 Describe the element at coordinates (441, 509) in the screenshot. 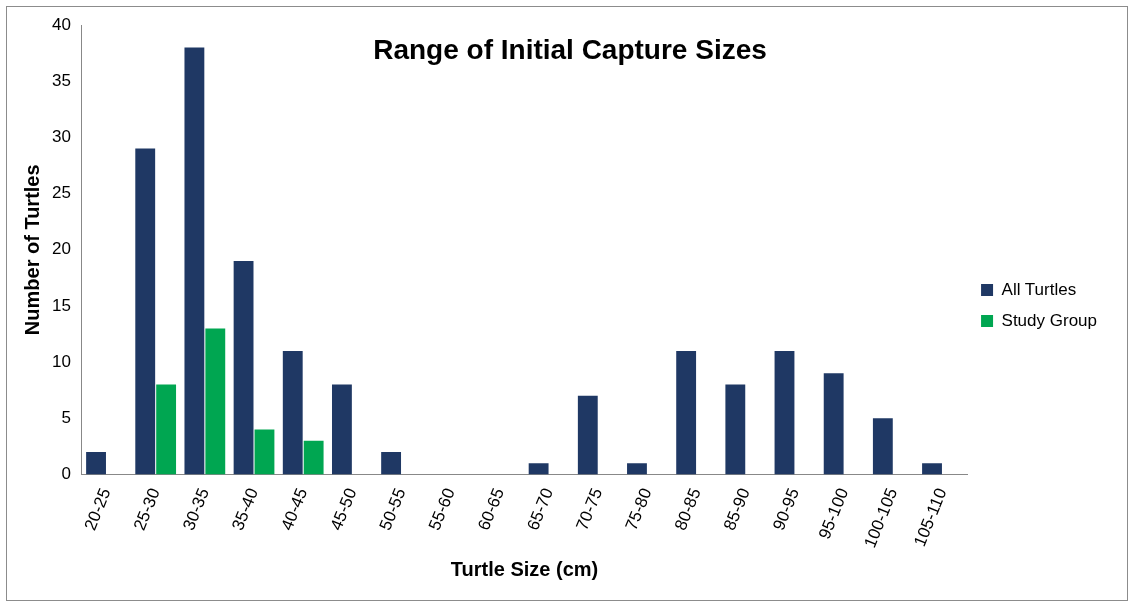

I see `x-tick-label: 55-60` at that location.